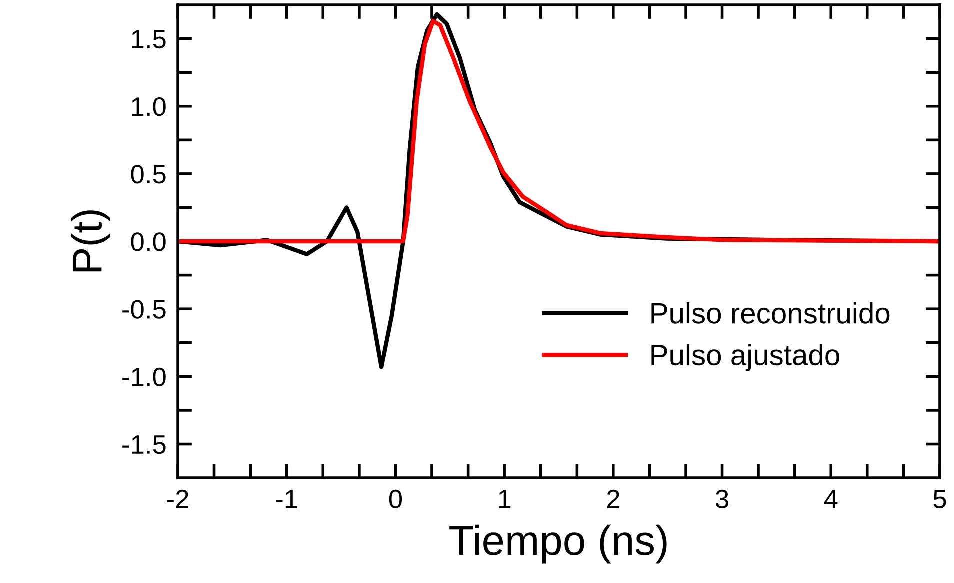 The width and height of the screenshot is (954, 583). What do you see at coordinates (395, 499) in the screenshot?
I see `x-tick-label: 0` at bounding box center [395, 499].